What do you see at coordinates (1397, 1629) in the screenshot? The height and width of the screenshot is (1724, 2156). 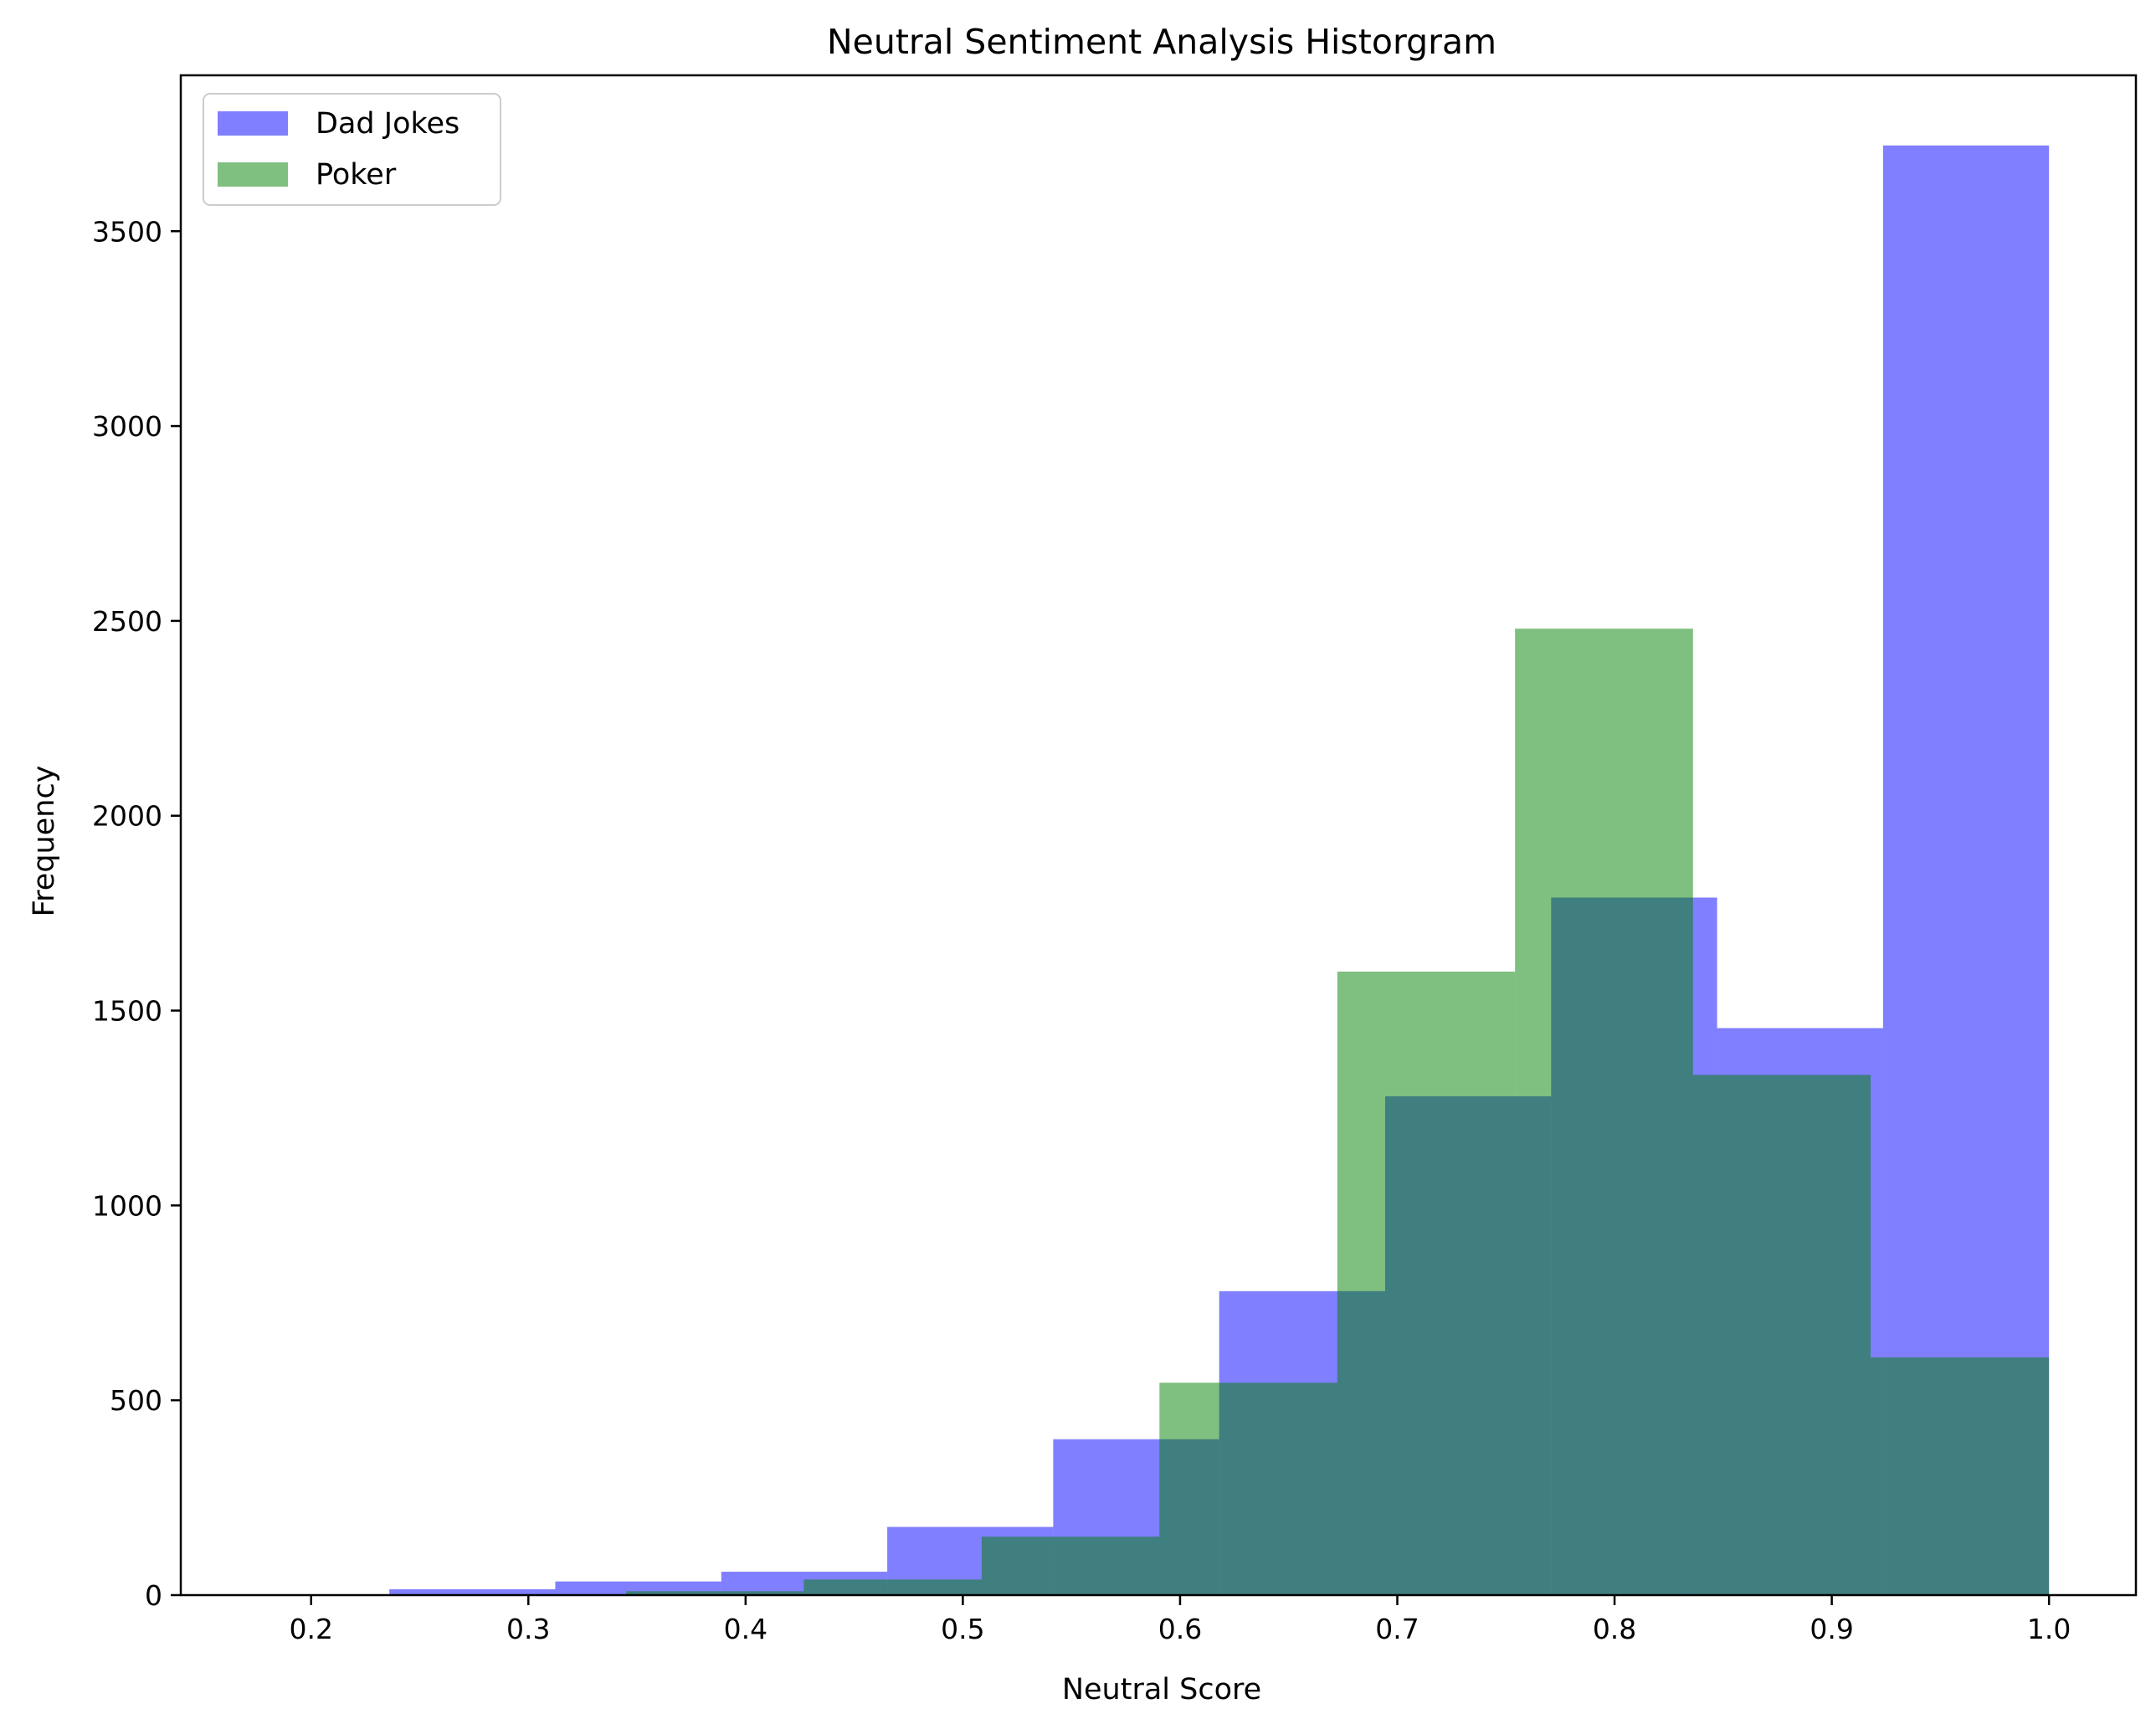 I see `x-tick-label: 0.7` at bounding box center [1397, 1629].